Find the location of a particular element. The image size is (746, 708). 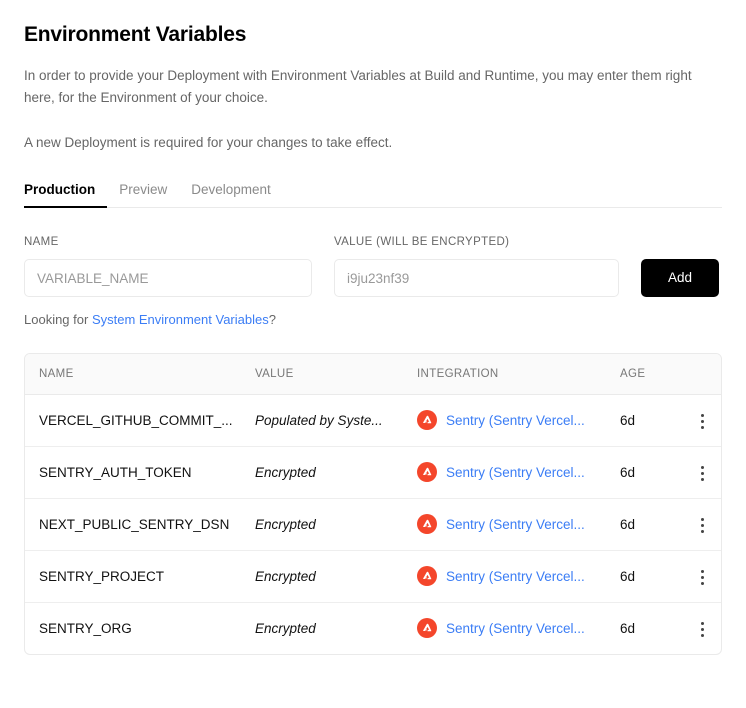

add-variable-form: NAME VALUE (WILL BE ENCRYPTED) Add is located at coordinates (373, 267).